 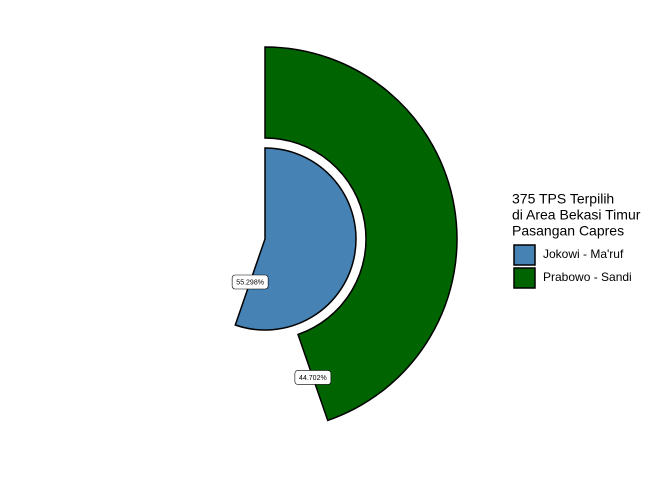 I want to click on value-label: 44.702%, so click(x=313, y=377).